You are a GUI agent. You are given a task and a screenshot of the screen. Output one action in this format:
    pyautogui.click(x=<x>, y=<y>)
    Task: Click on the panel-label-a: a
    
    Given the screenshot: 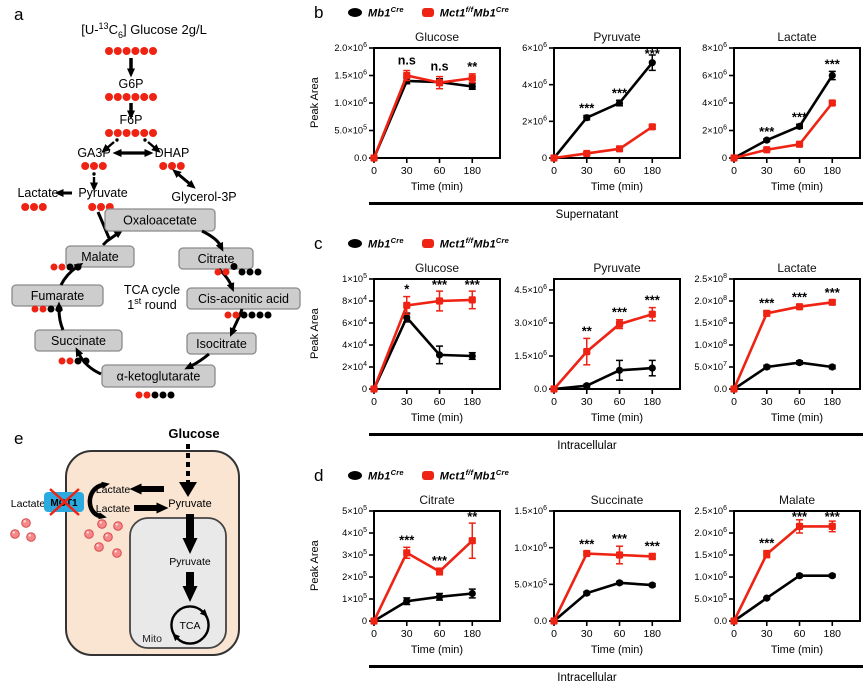 What is the action you would take?
    pyautogui.click(x=19, y=14)
    